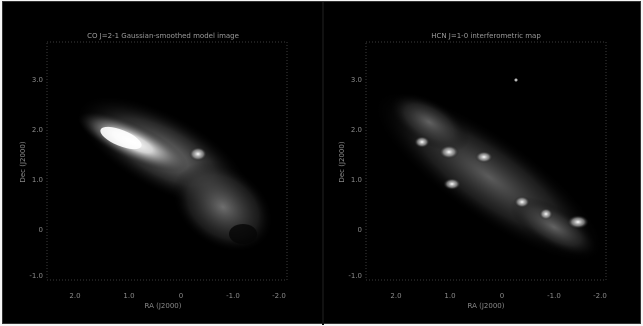  What do you see at coordinates (323, 163) in the screenshot?
I see `panel-divider` at bounding box center [323, 163].